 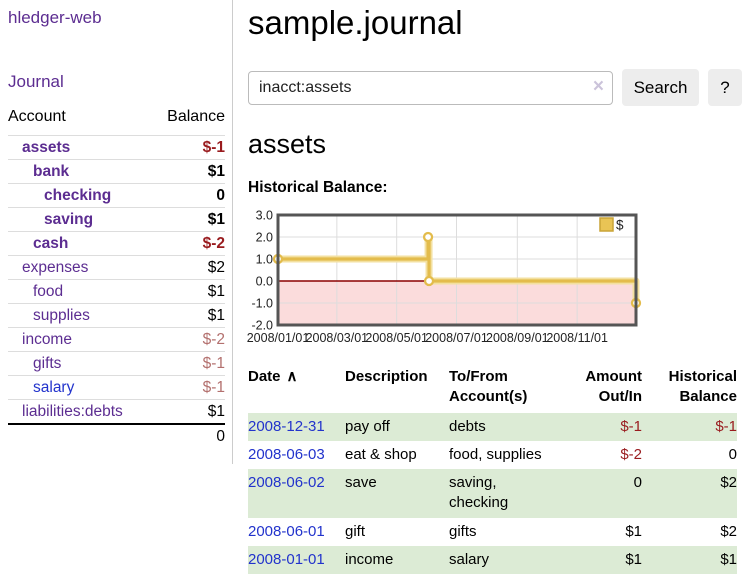 What do you see at coordinates (188, 267) in the screenshot?
I see `account-balance: $2` at bounding box center [188, 267].